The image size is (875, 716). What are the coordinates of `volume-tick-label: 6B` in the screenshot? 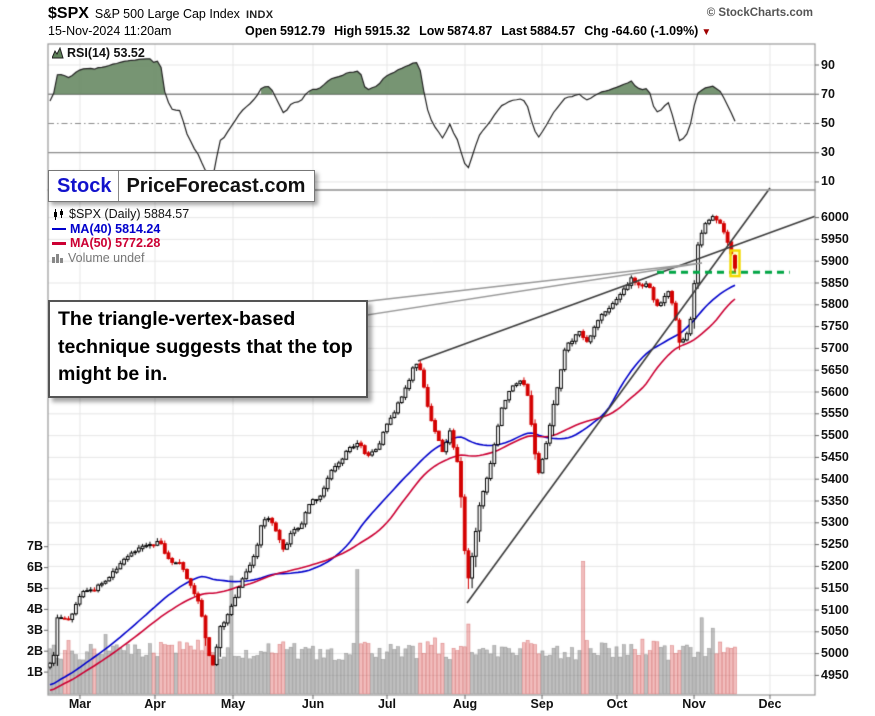 It's located at (35, 567).